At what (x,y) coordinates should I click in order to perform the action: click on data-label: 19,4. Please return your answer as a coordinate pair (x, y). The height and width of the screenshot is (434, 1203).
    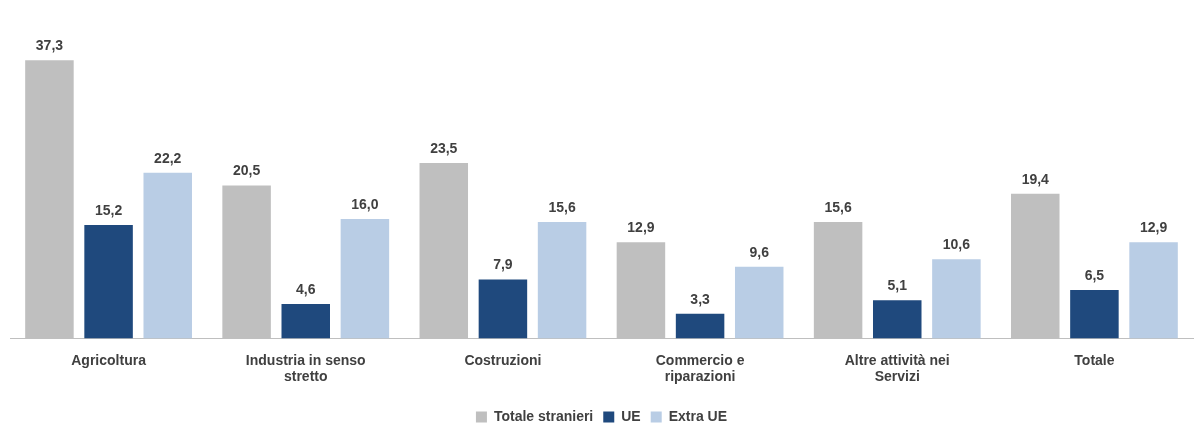
    Looking at the image, I should click on (1035, 178).